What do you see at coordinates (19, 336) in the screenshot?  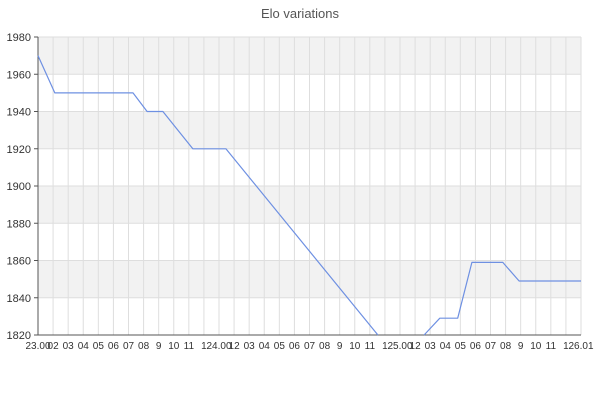 I see `y-tick-label: 1820` at bounding box center [19, 336].